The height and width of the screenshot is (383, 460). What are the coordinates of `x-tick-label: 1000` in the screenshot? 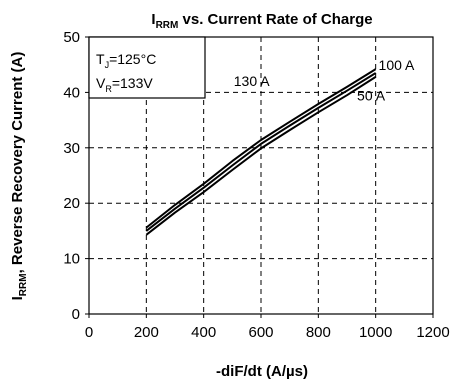 It's located at (375, 332).